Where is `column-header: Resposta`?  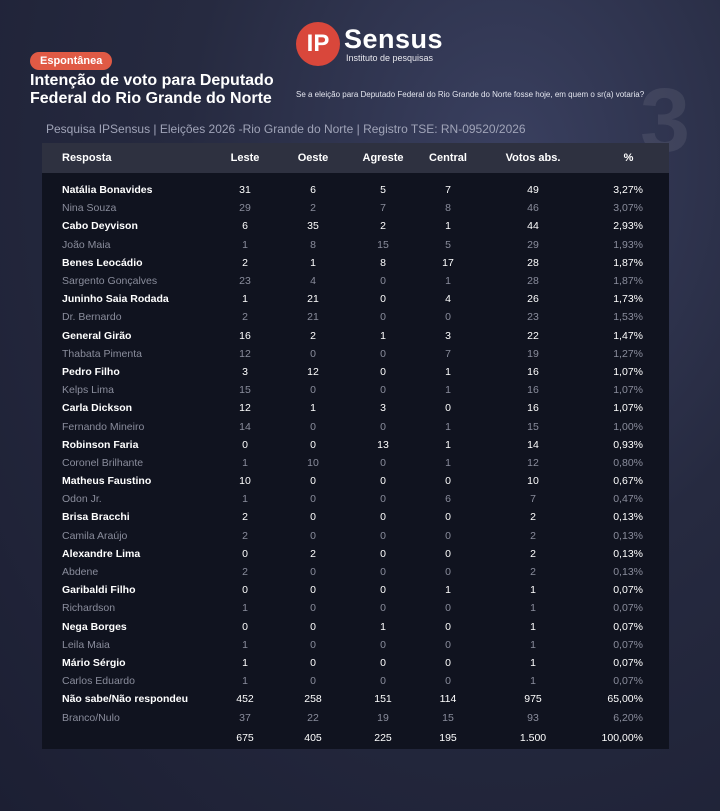 column-header: Resposta is located at coordinates (87, 158).